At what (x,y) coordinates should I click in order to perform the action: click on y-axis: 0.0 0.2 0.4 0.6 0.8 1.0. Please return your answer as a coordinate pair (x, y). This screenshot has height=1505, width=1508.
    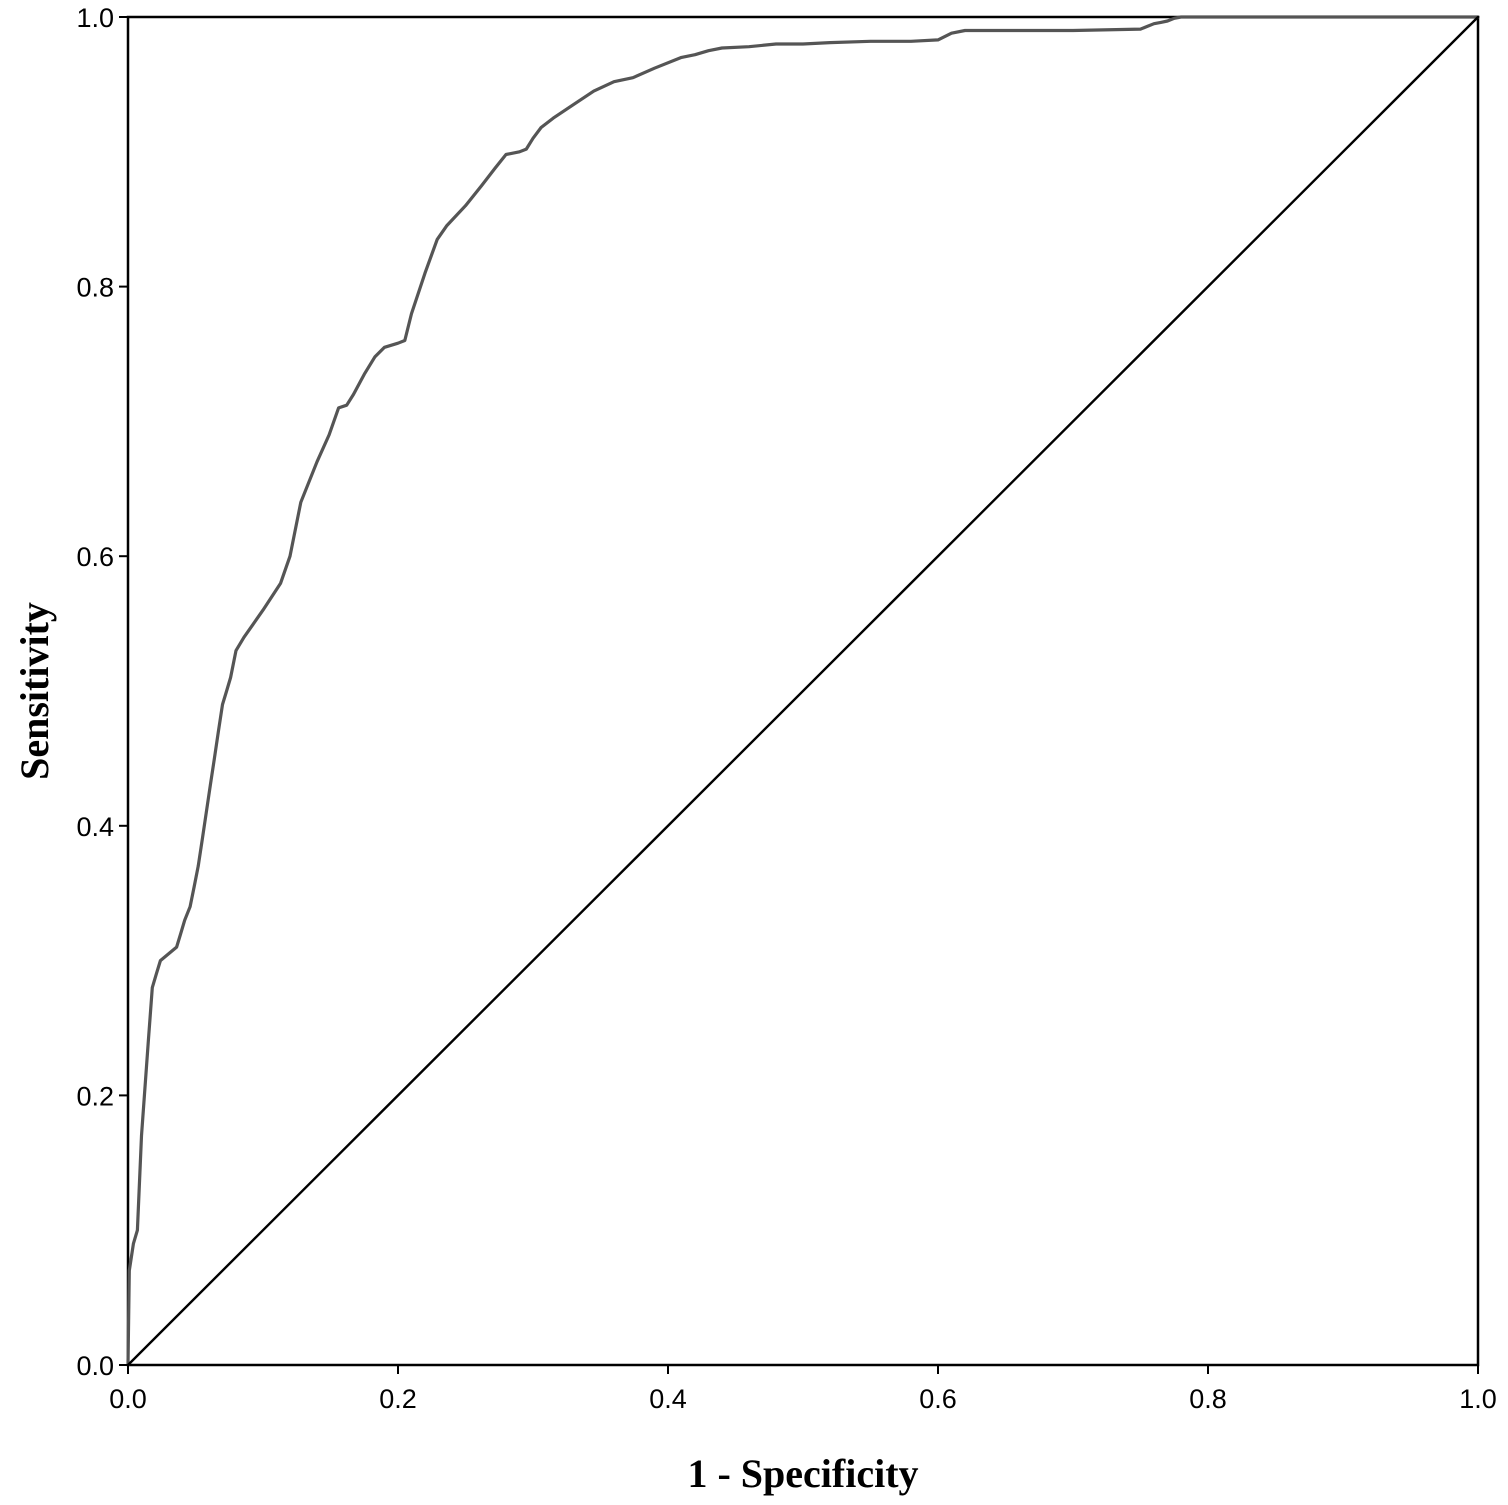
    Looking at the image, I should click on (102, 692).